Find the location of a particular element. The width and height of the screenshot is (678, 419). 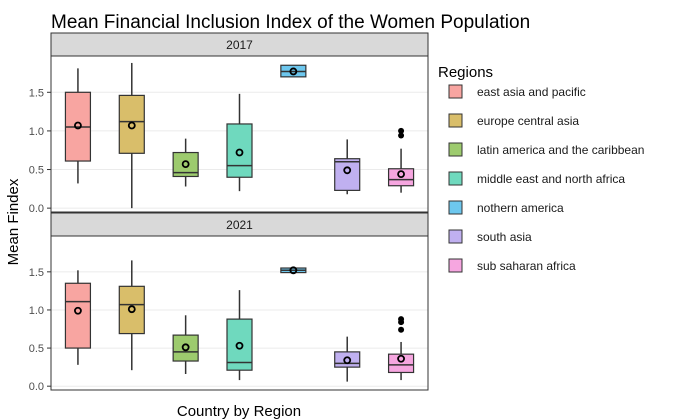

legend-title: Regions is located at coordinates (465, 72).